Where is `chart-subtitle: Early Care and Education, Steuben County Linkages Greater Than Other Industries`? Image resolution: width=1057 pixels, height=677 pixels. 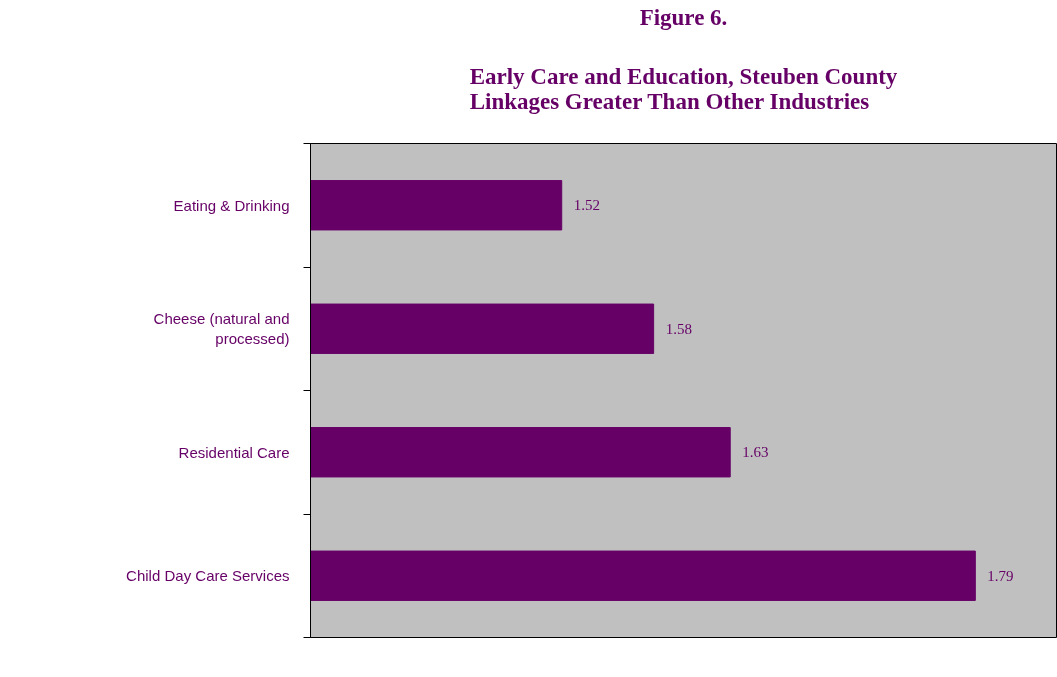
chart-subtitle: Early Care and Education, Steuben County Linkages Greater Than Other Industries is located at coordinates (683, 88).